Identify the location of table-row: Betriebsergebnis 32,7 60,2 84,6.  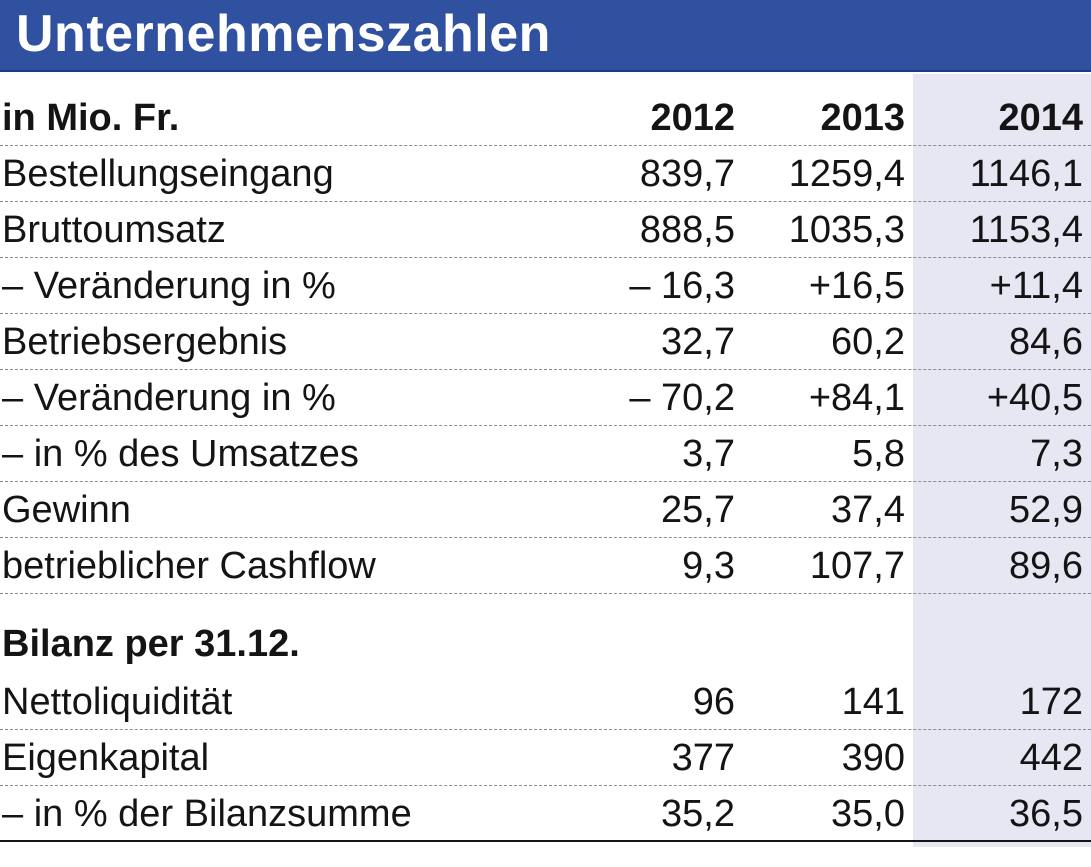
(545, 342).